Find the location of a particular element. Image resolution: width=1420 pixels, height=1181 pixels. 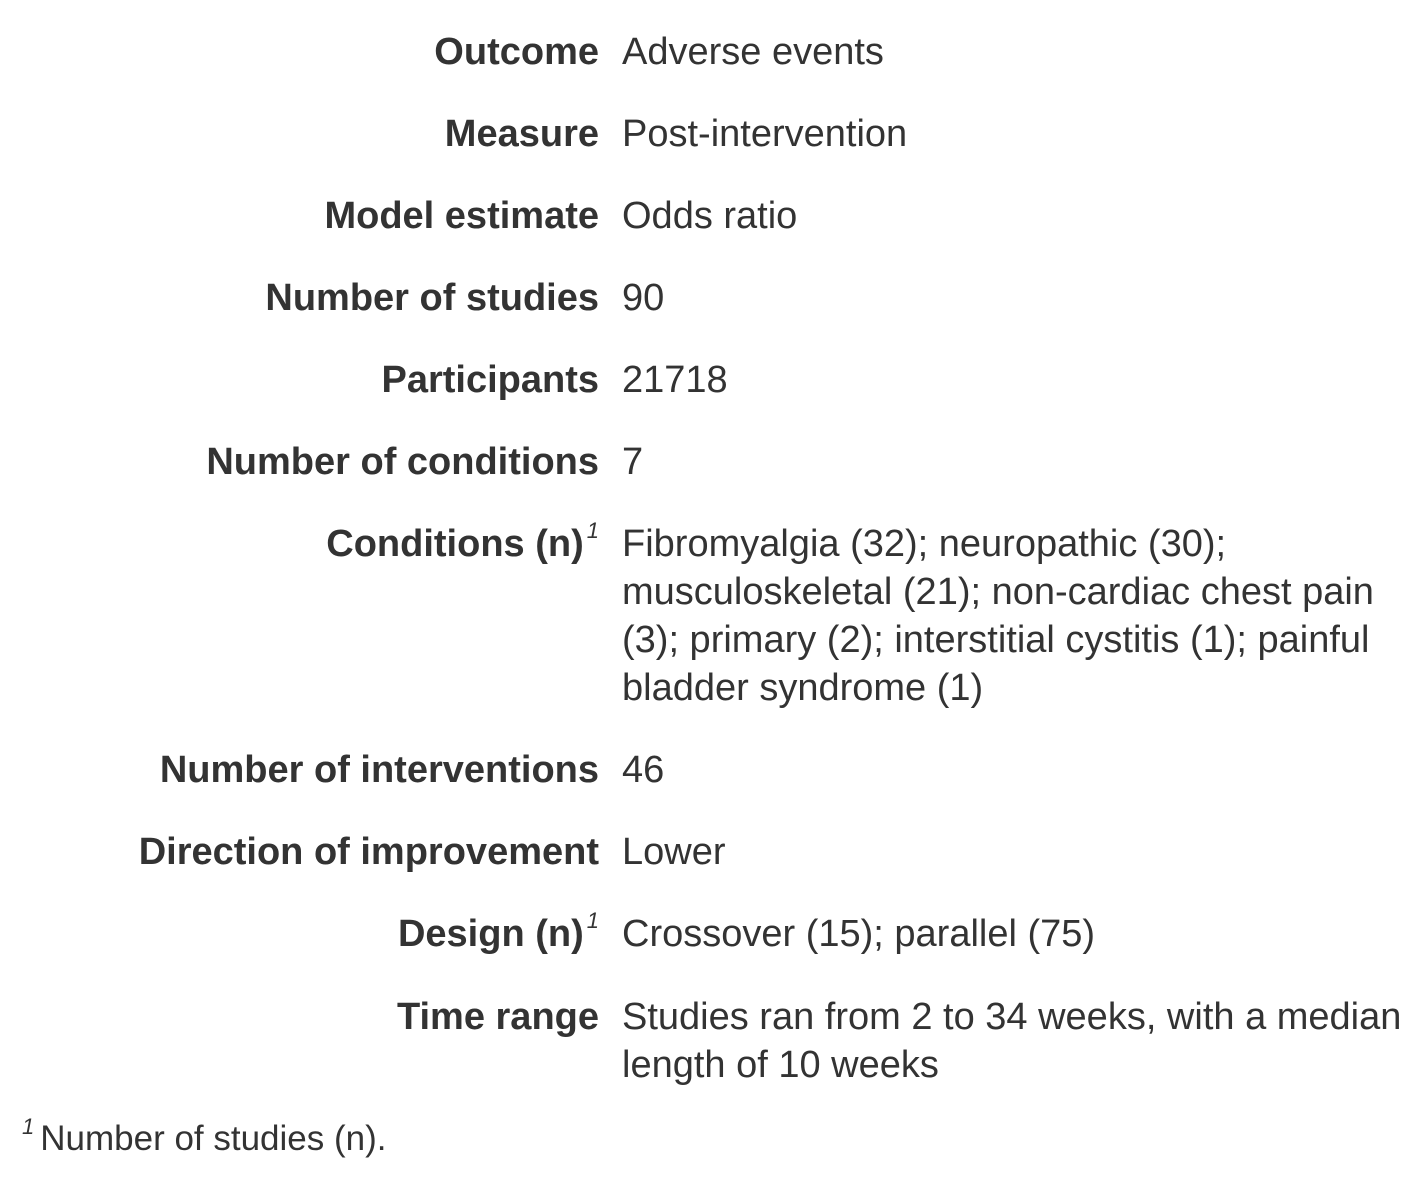

number-of-interventions-value: 46 is located at coordinates (643, 770).